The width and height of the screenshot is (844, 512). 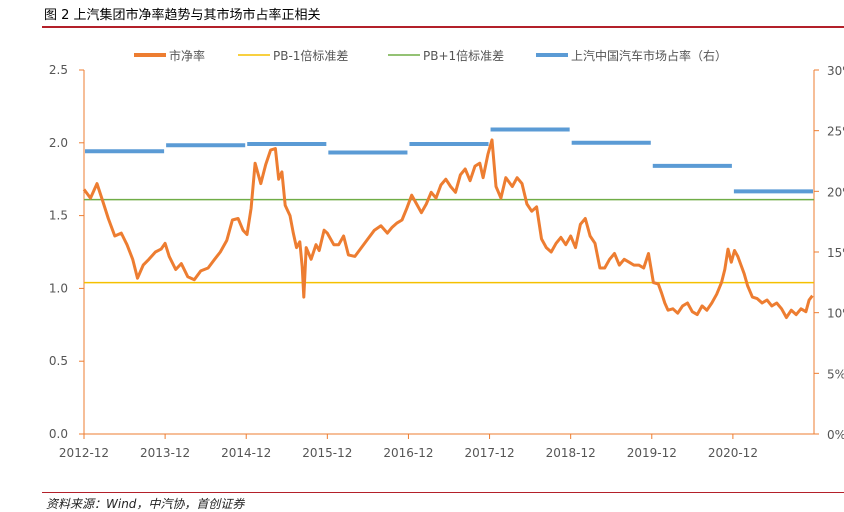 What do you see at coordinates (652, 453) in the screenshot?
I see `x-tick-label: 2019-12` at bounding box center [652, 453].